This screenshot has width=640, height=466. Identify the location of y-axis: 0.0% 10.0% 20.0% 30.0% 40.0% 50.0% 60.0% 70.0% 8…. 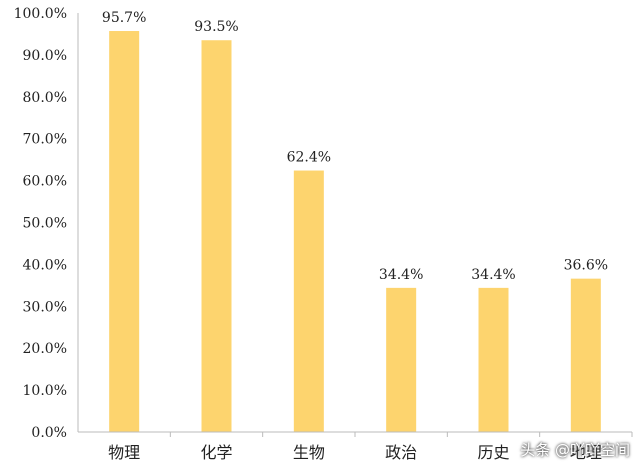
(46, 223).